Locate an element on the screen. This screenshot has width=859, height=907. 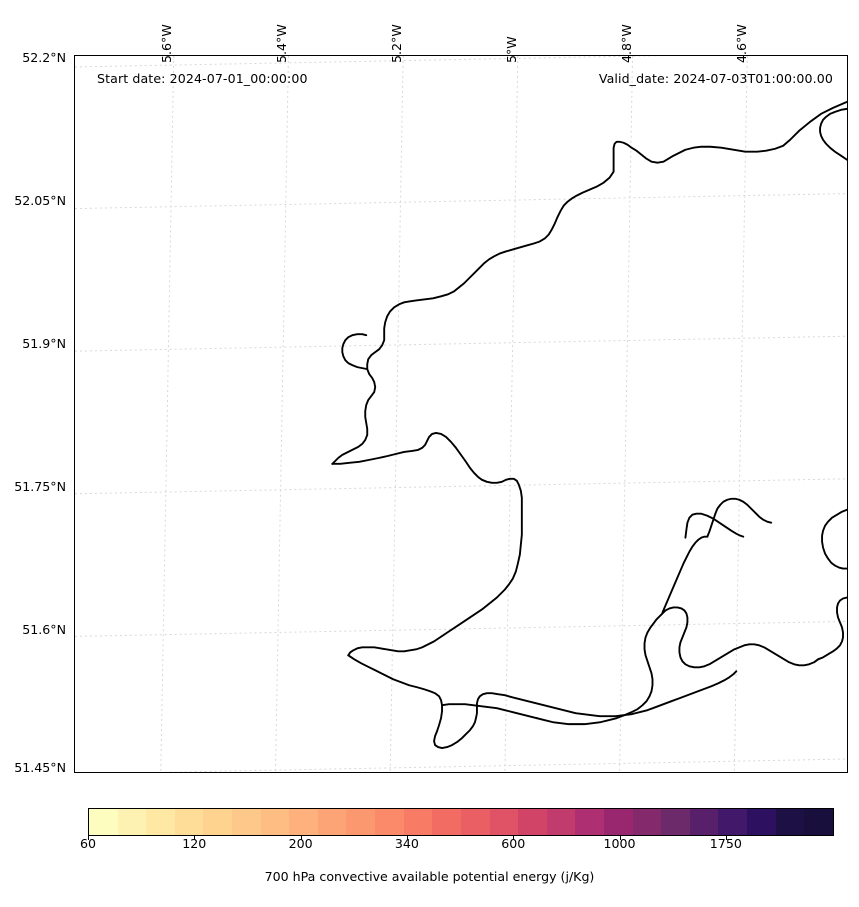
ytick-label-5: 51.45°N is located at coordinates (40, 767).